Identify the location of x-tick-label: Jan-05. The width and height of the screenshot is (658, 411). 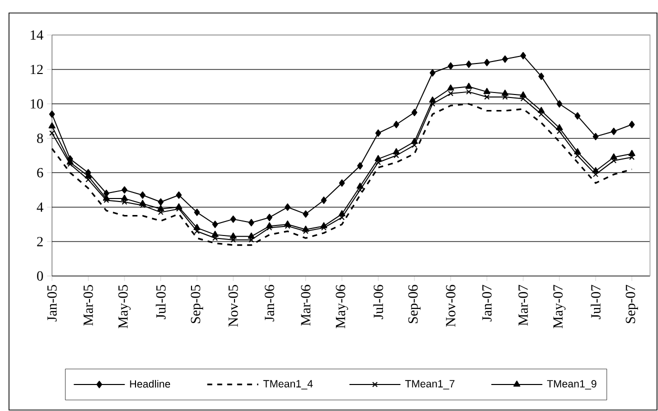
(52, 303).